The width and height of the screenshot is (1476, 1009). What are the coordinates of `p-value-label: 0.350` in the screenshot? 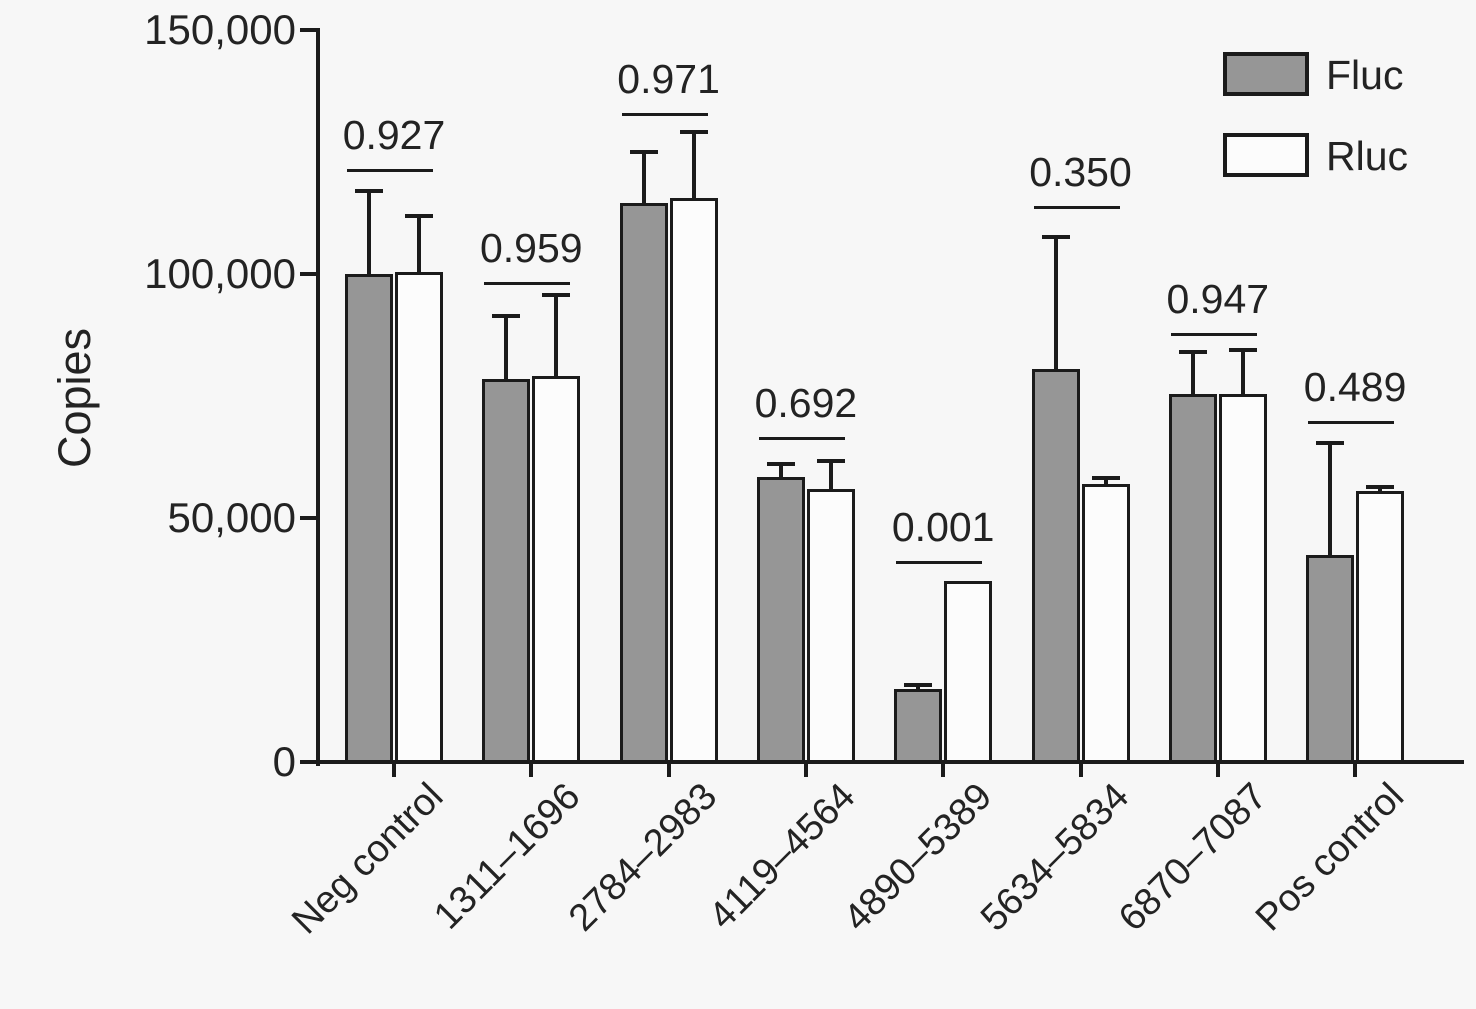 It's located at (1080, 171).